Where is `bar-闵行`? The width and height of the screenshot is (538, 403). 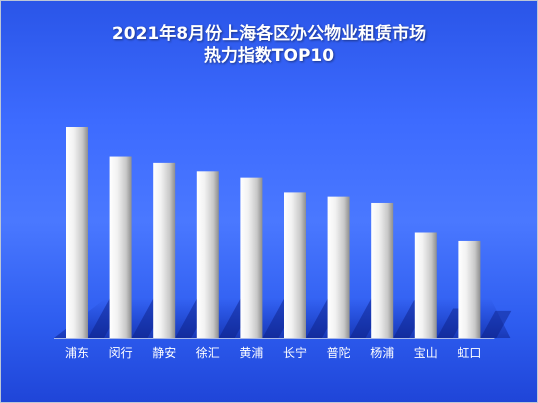
bar-闵行 is located at coordinates (120, 247).